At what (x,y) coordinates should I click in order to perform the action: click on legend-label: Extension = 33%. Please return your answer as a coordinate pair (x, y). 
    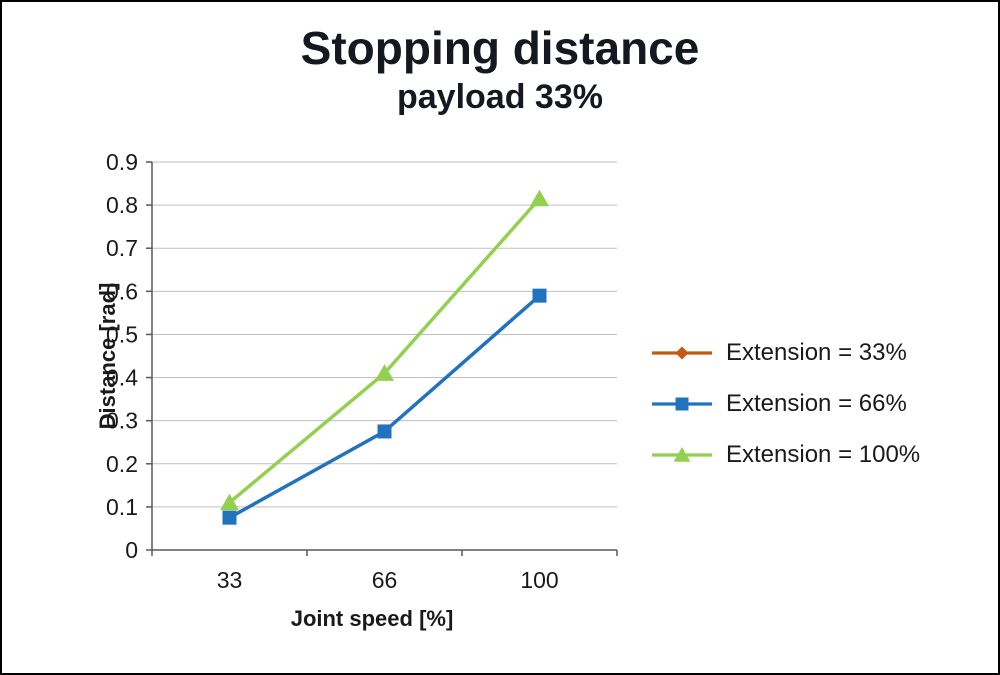
    Looking at the image, I should click on (816, 352).